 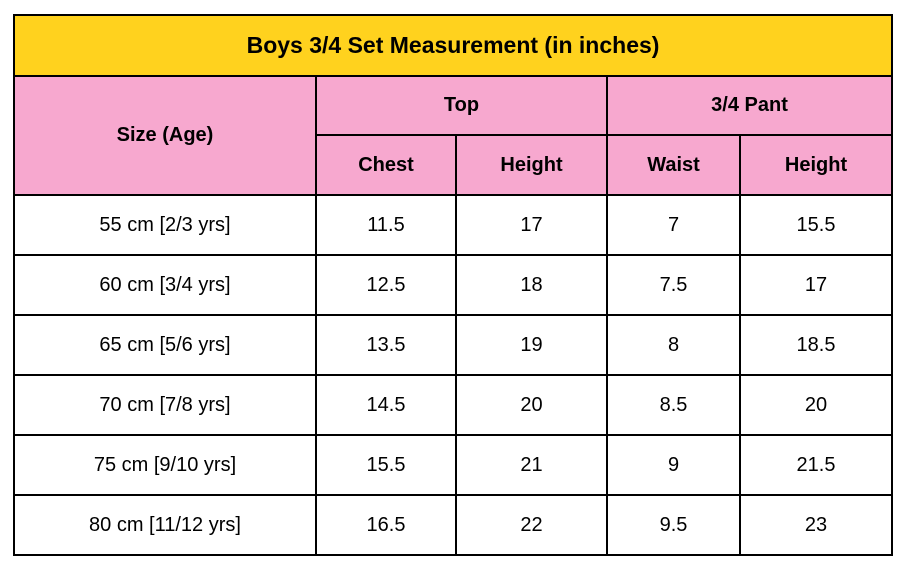 What do you see at coordinates (673, 285) in the screenshot?
I see `cell-waist: 7.5` at bounding box center [673, 285].